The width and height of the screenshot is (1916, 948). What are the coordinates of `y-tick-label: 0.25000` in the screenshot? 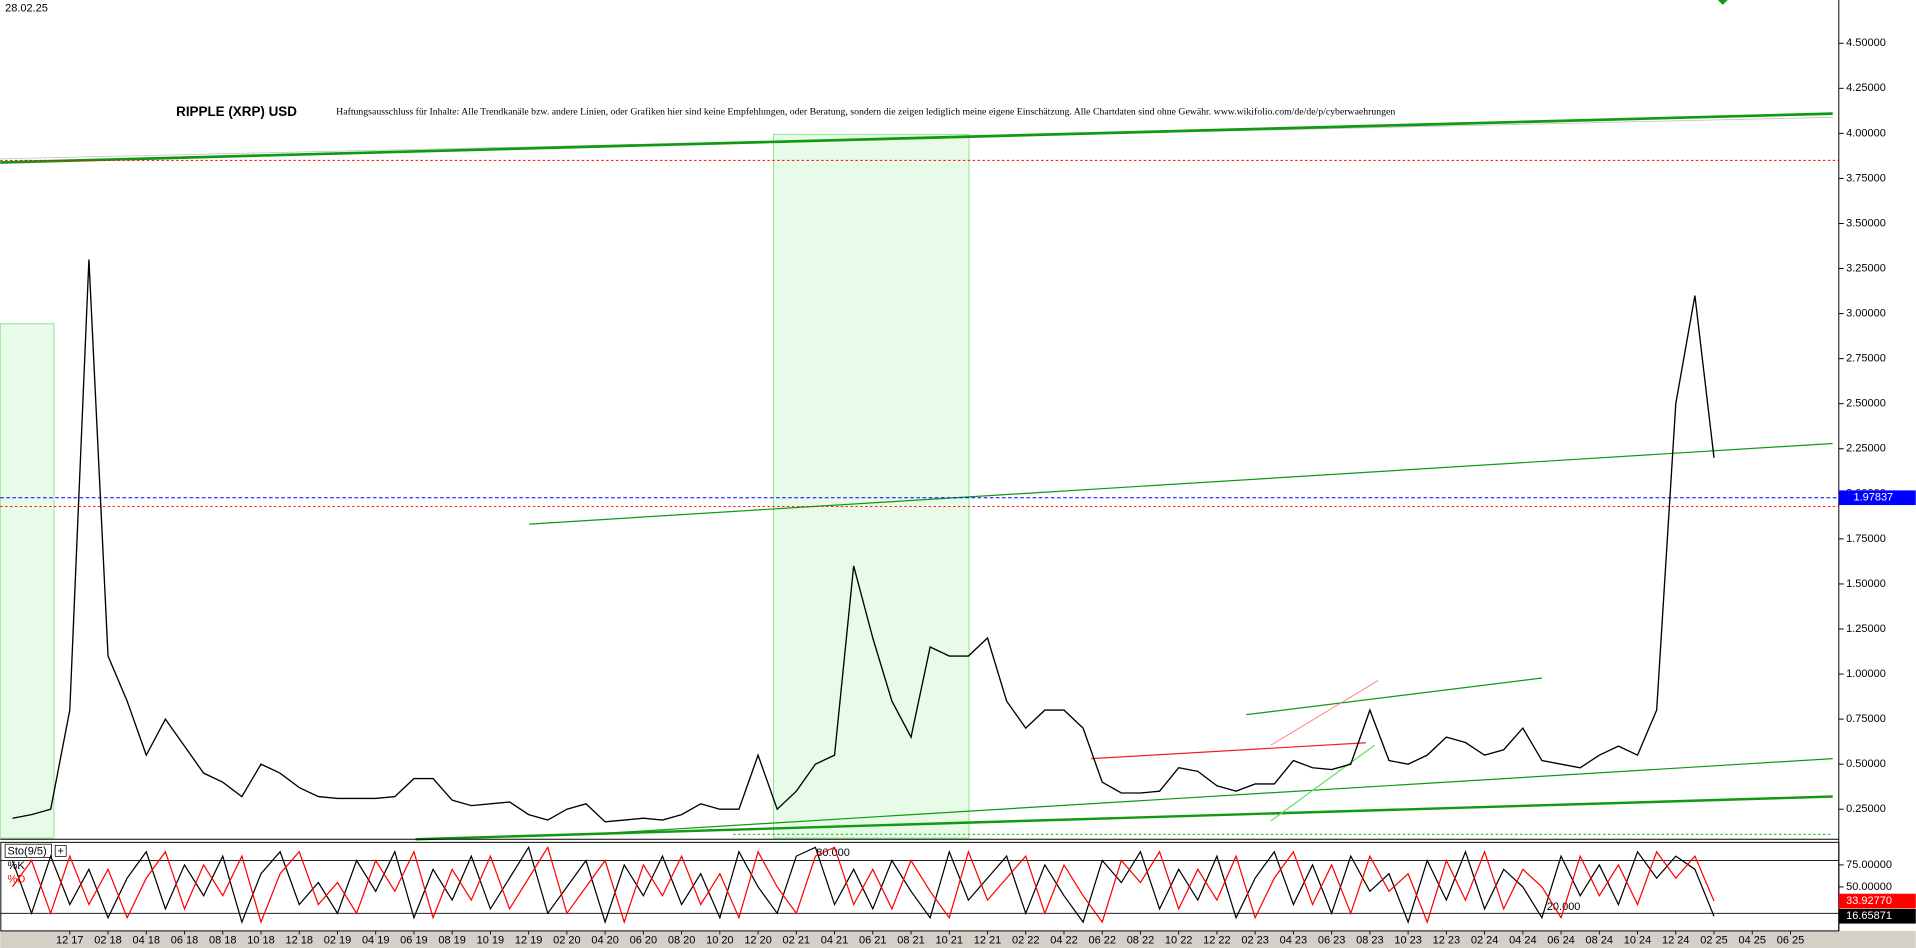 It's located at (1866, 809).